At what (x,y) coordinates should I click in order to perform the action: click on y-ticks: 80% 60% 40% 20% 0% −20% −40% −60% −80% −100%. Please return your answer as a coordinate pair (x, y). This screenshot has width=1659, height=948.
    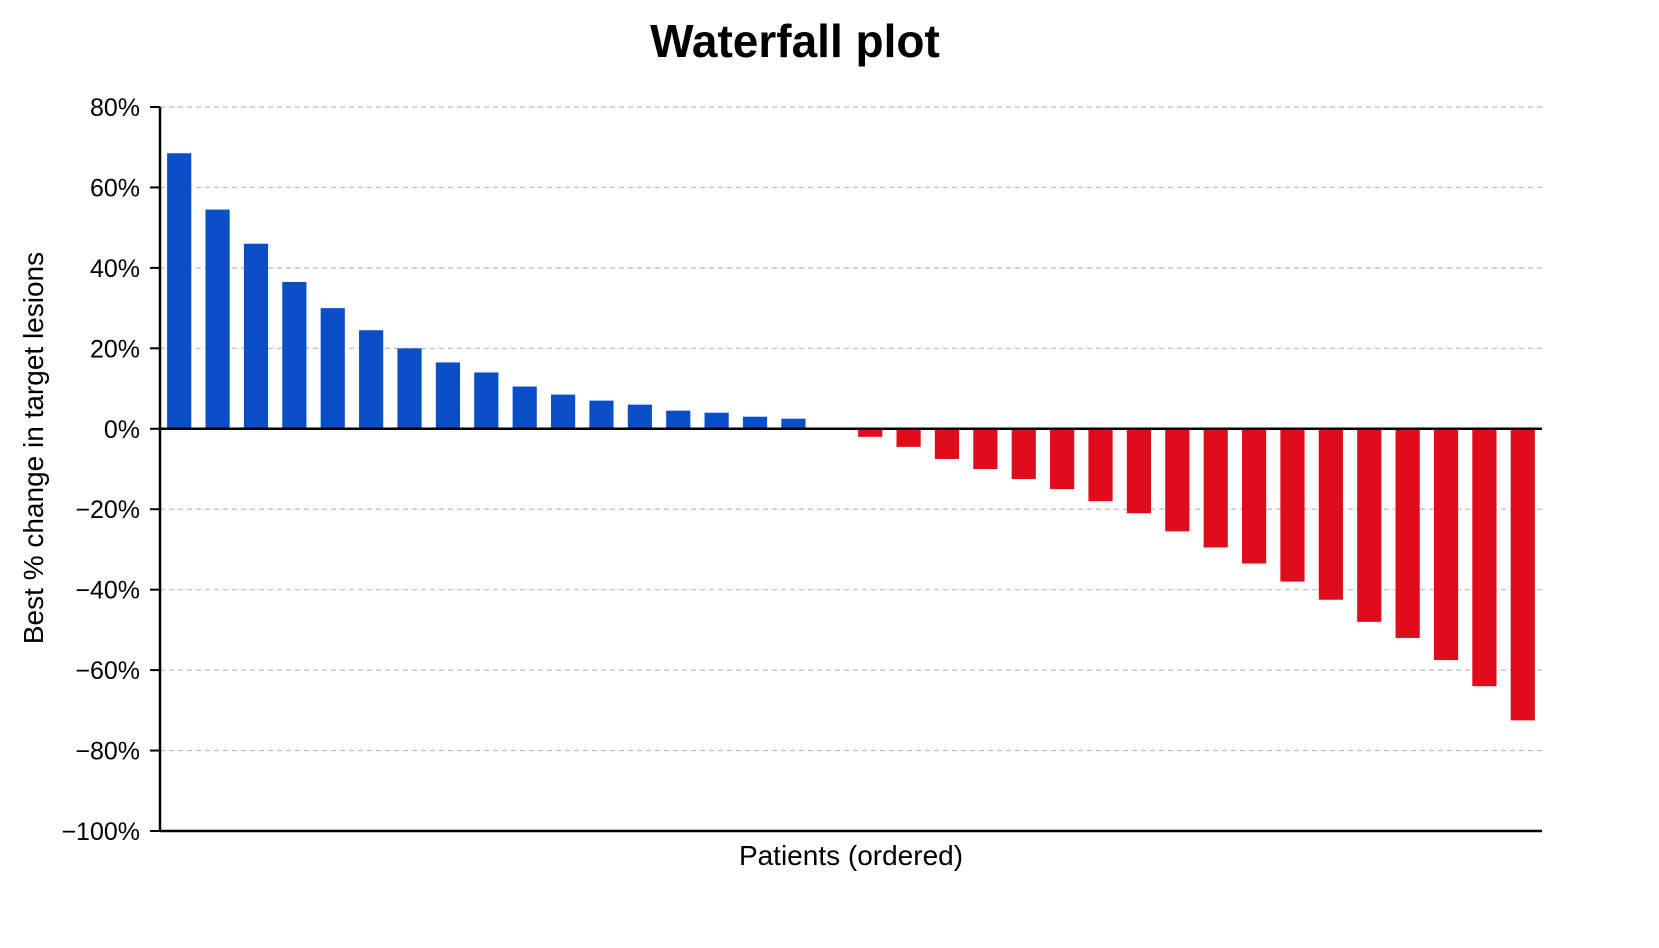
    Looking at the image, I should click on (110, 470).